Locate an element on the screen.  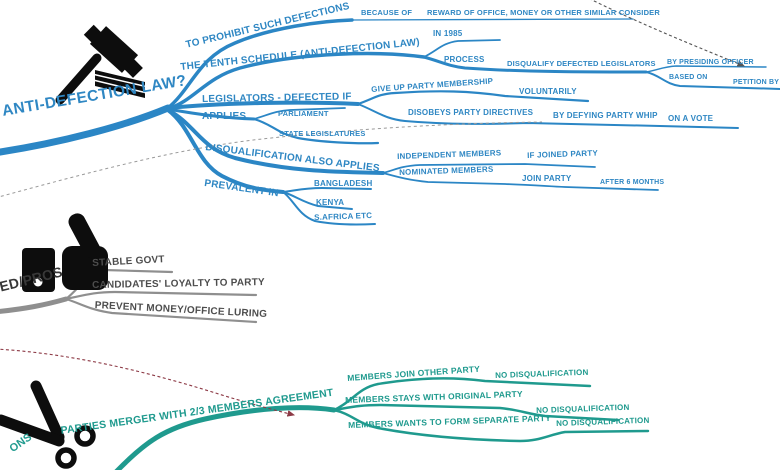
node-process: PROCESS is located at coordinates (464, 59).